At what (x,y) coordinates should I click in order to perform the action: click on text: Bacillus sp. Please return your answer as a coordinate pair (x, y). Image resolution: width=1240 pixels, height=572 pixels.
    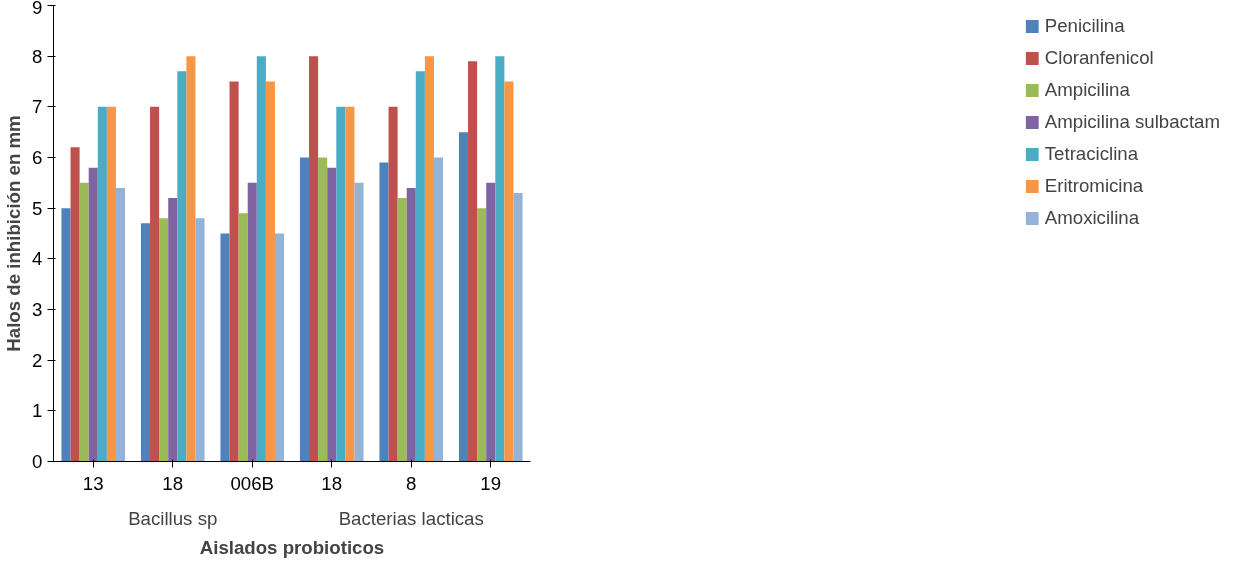
    Looking at the image, I should click on (173, 518).